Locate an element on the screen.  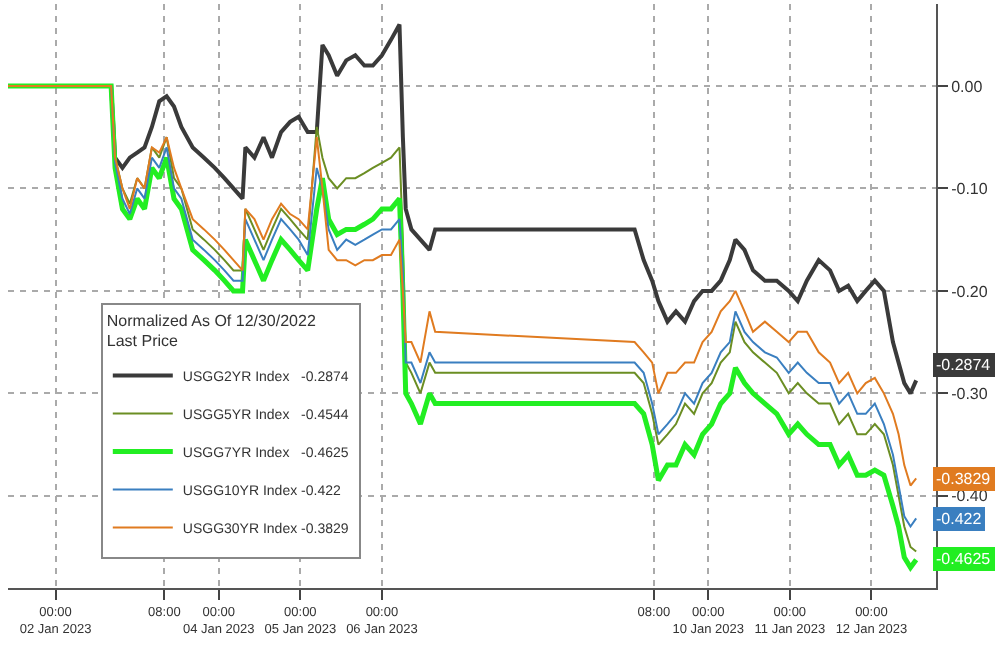
data-label: -0.4625 is located at coordinates (964, 559).